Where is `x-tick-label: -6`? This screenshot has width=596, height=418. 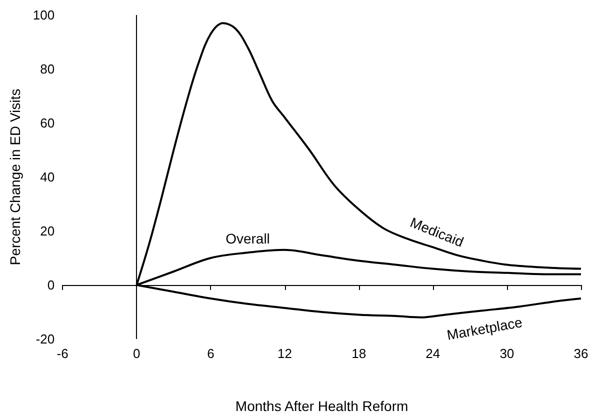
x-tick-label: -6 is located at coordinates (62, 353).